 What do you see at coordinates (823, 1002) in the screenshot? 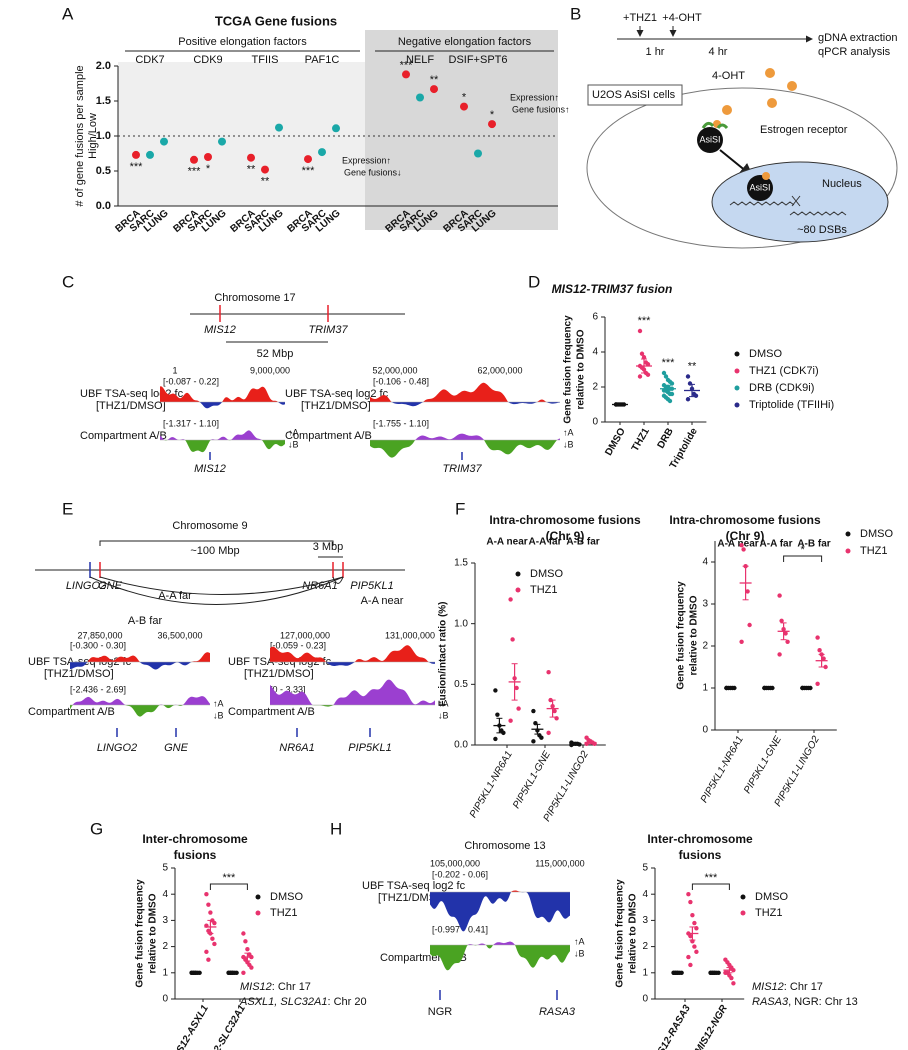
I see `note-part: , NGR: Chr 13` at bounding box center [823, 1002].